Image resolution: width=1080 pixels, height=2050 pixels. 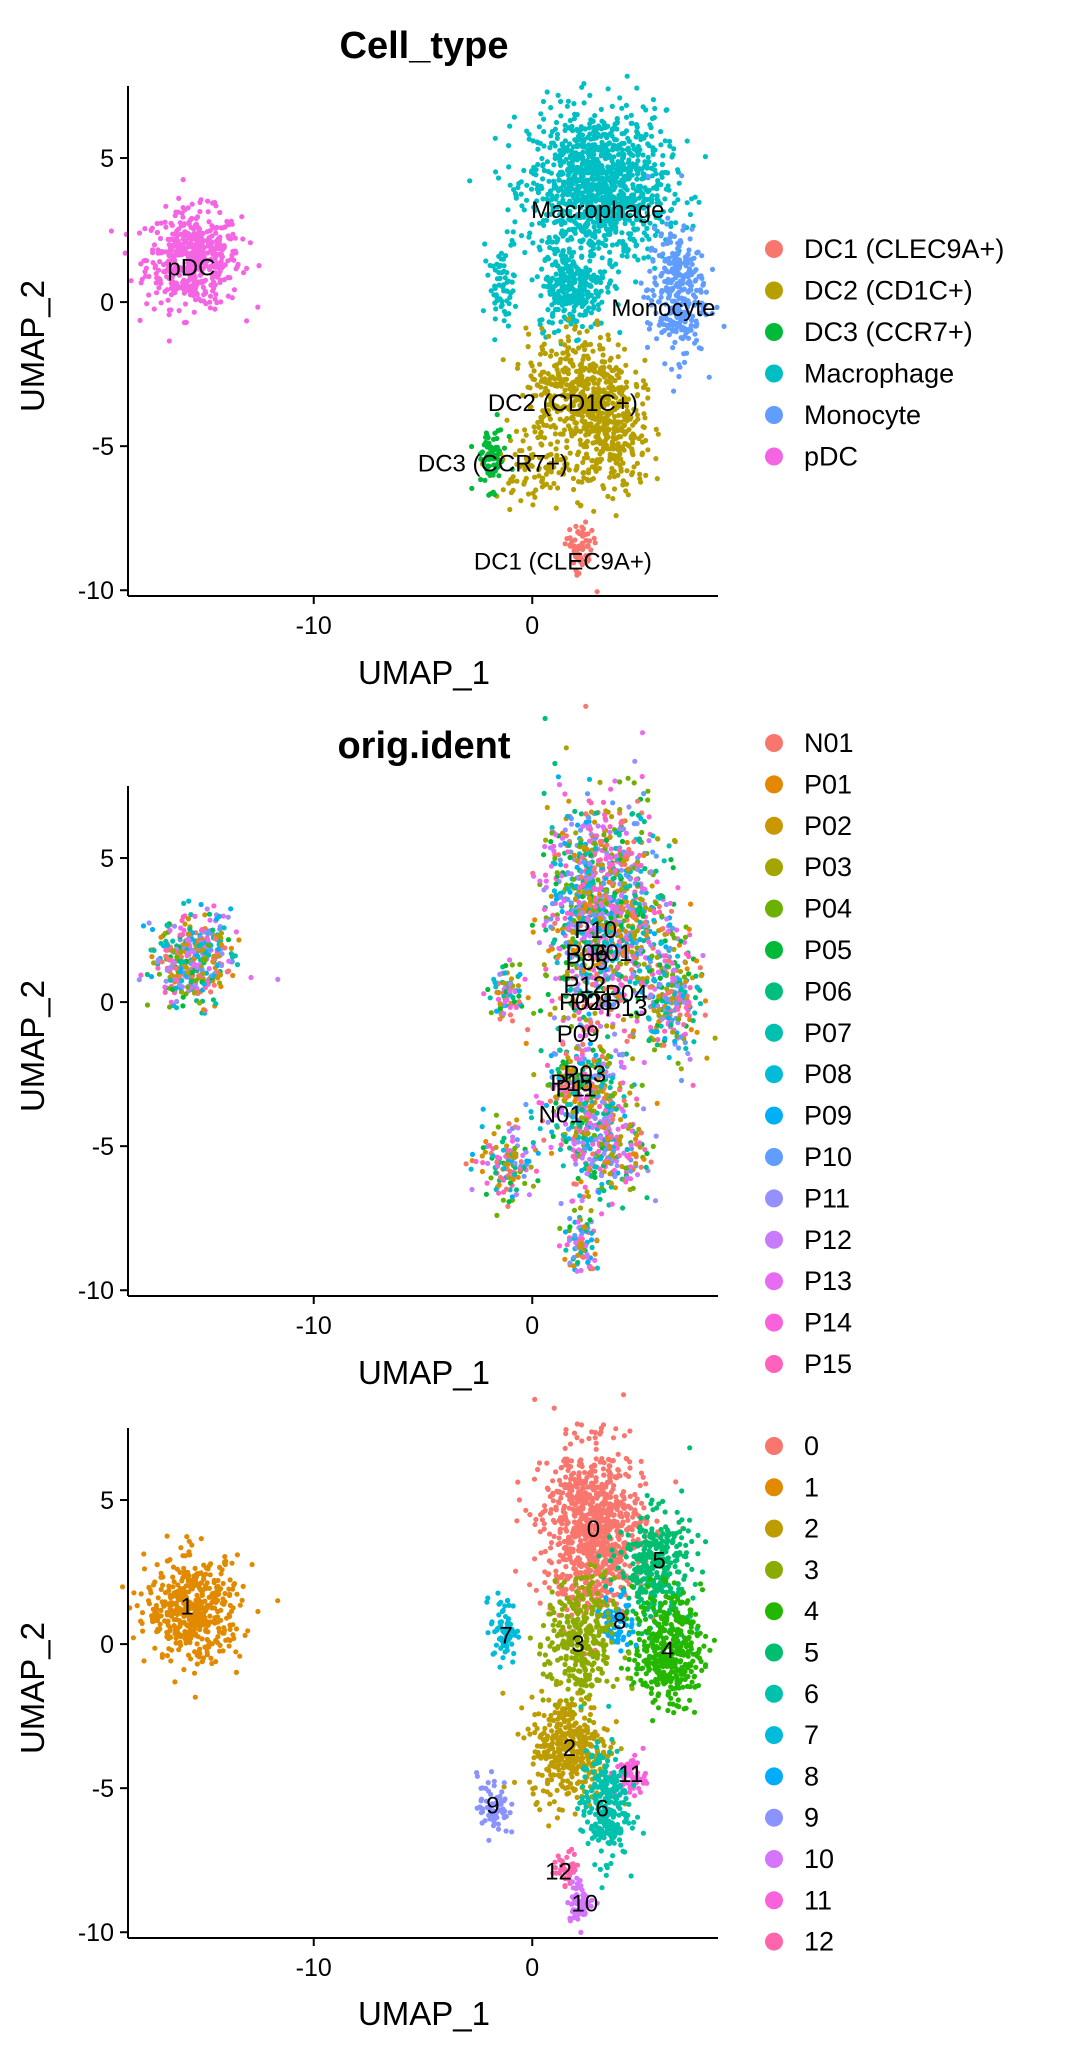 I want to click on y-tick-label: 0, so click(x=107, y=303).